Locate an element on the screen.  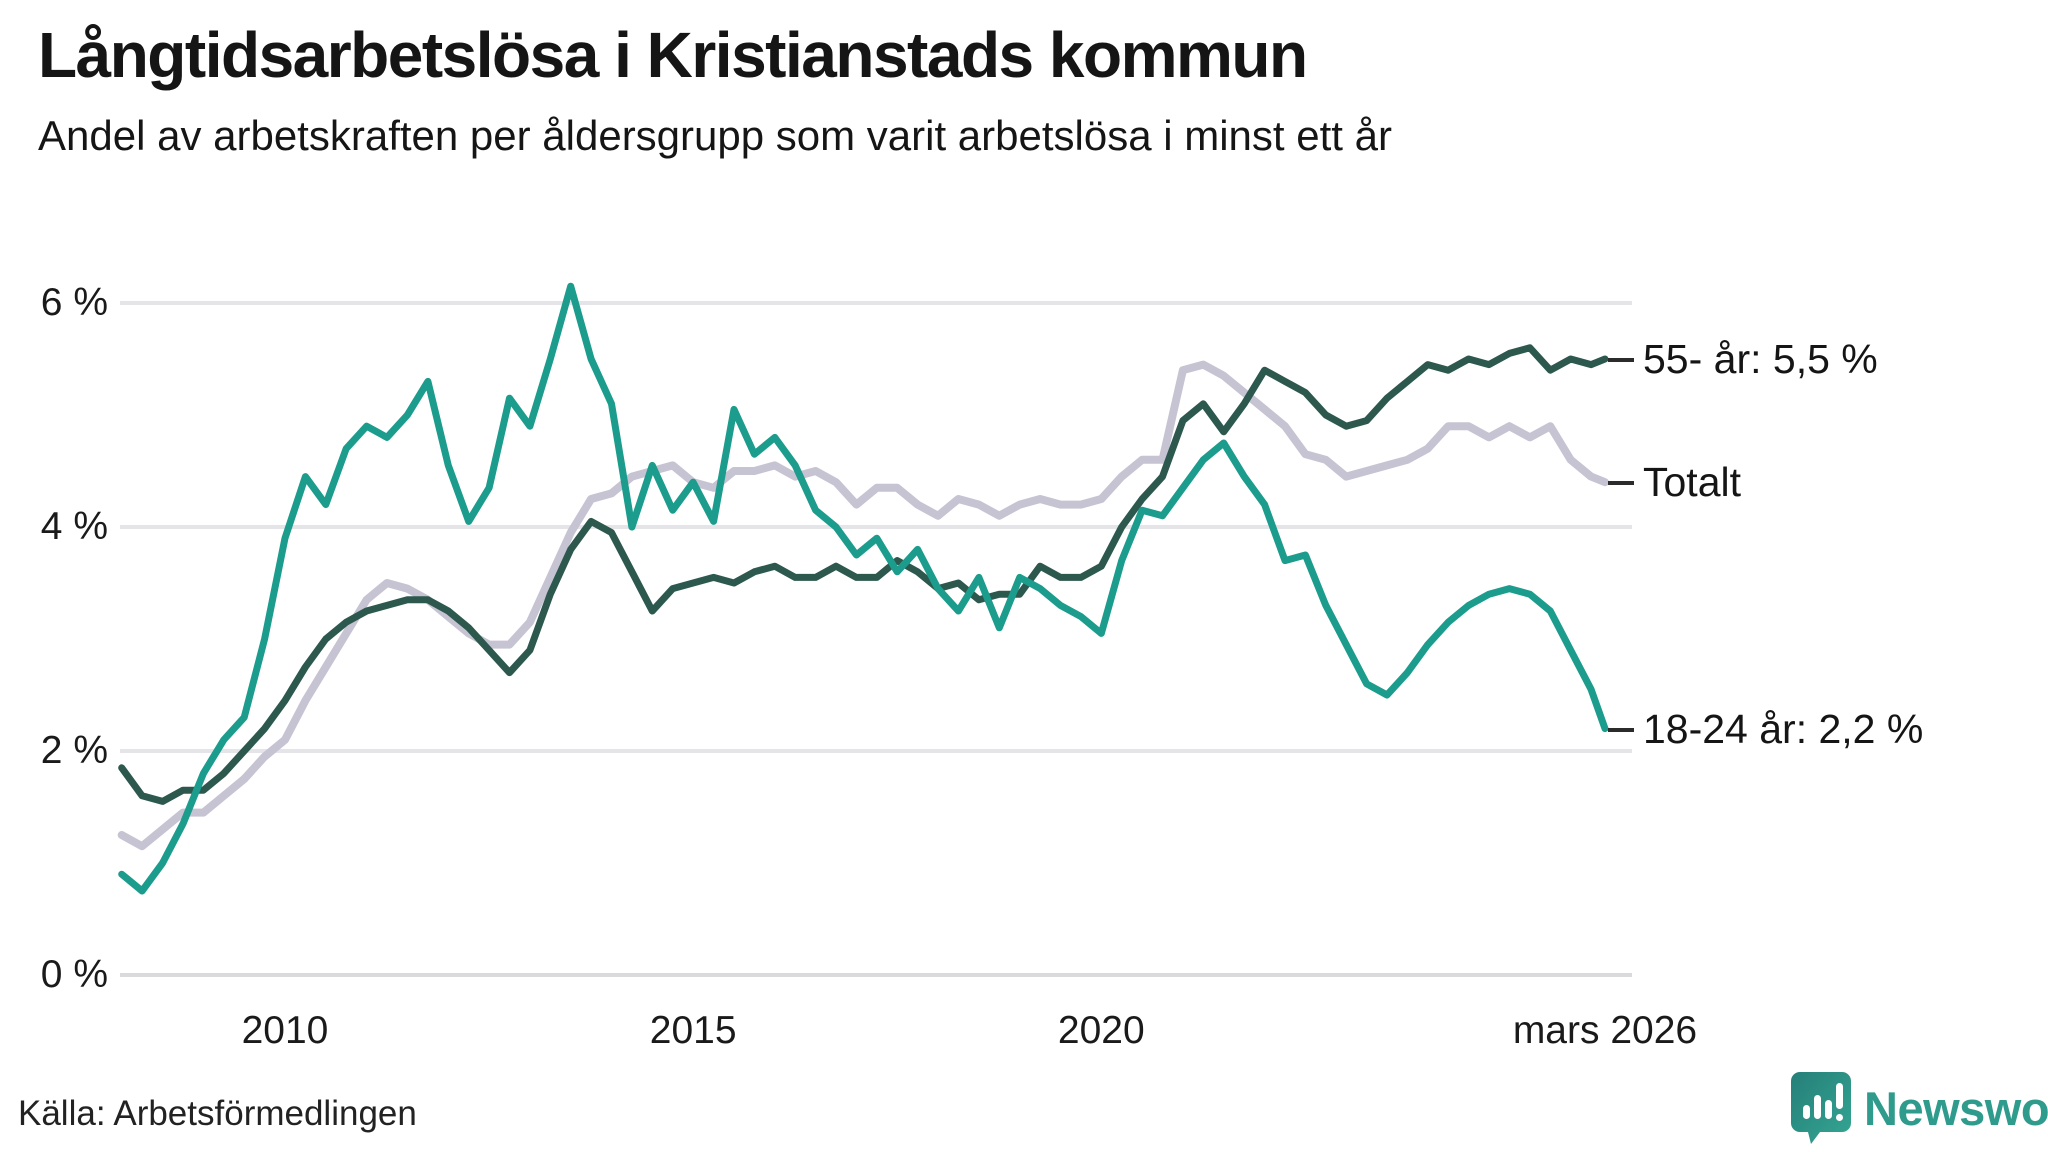
x-axis-tick-mars-2026: mars 2026 is located at coordinates (1605, 1030).